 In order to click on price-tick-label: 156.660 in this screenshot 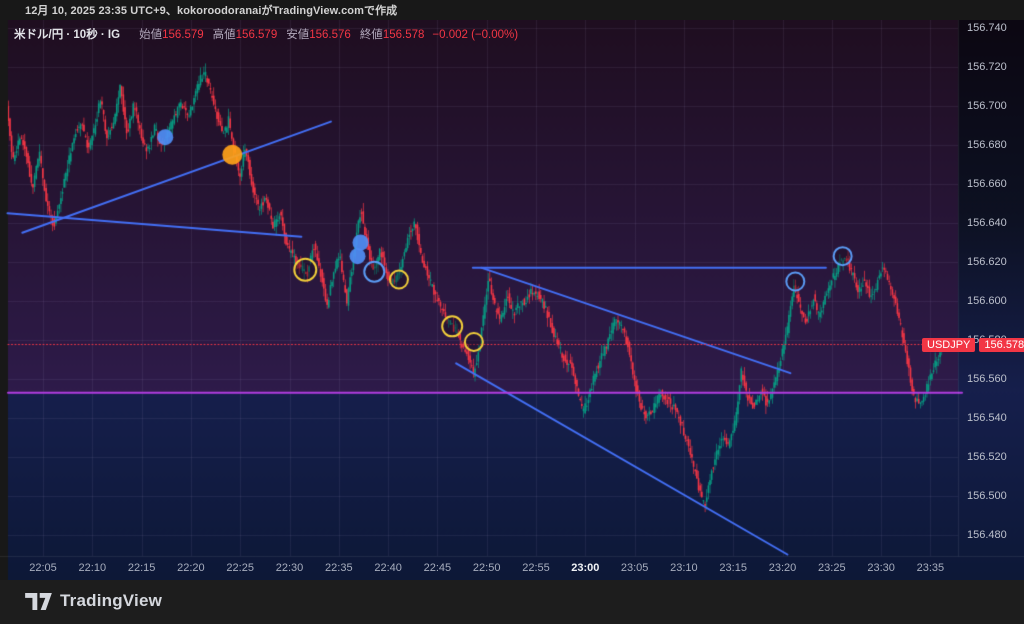, I will do `click(987, 184)`.